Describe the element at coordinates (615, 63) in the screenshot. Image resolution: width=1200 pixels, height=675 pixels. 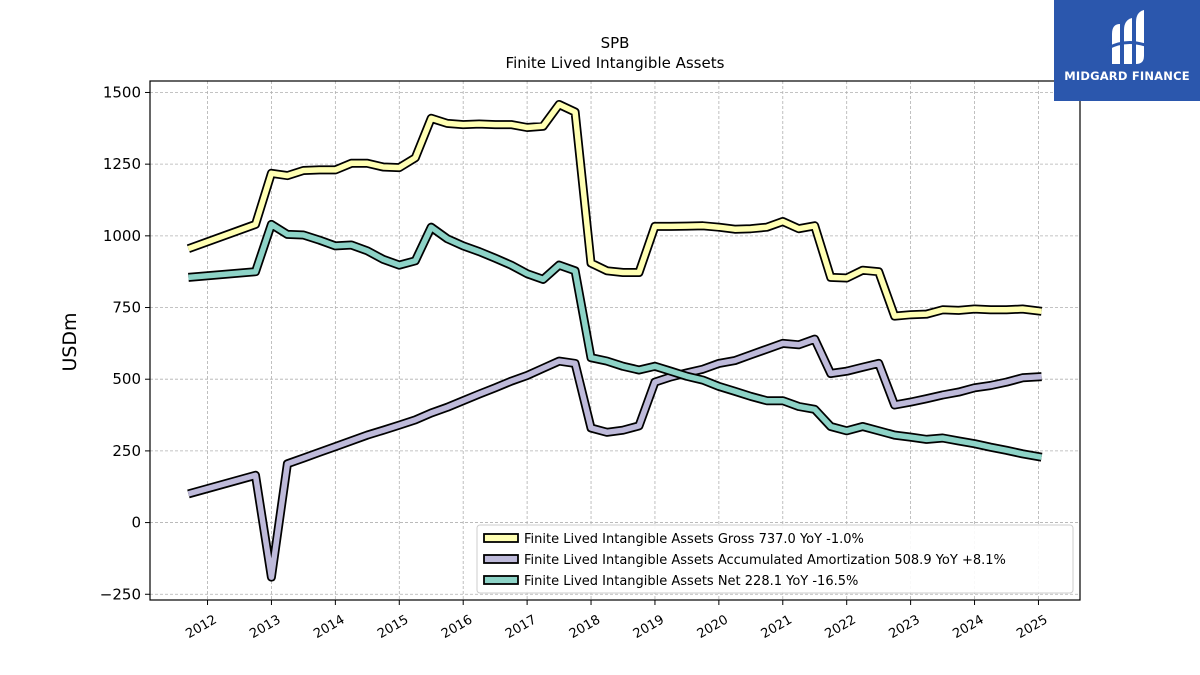
I see `chart-subtitle: Finite Lived Intangible Assets` at that location.